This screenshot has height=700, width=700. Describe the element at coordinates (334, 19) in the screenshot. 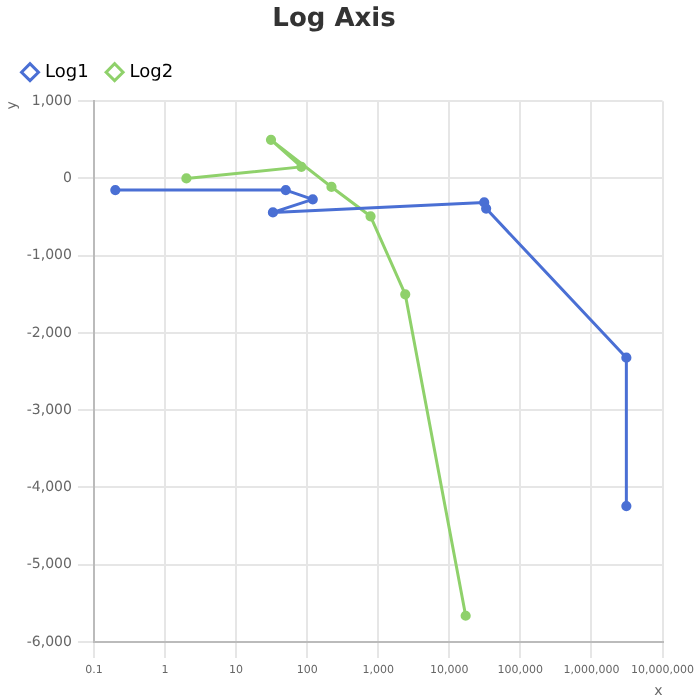

I see `chart-title: Log Axis` at that location.